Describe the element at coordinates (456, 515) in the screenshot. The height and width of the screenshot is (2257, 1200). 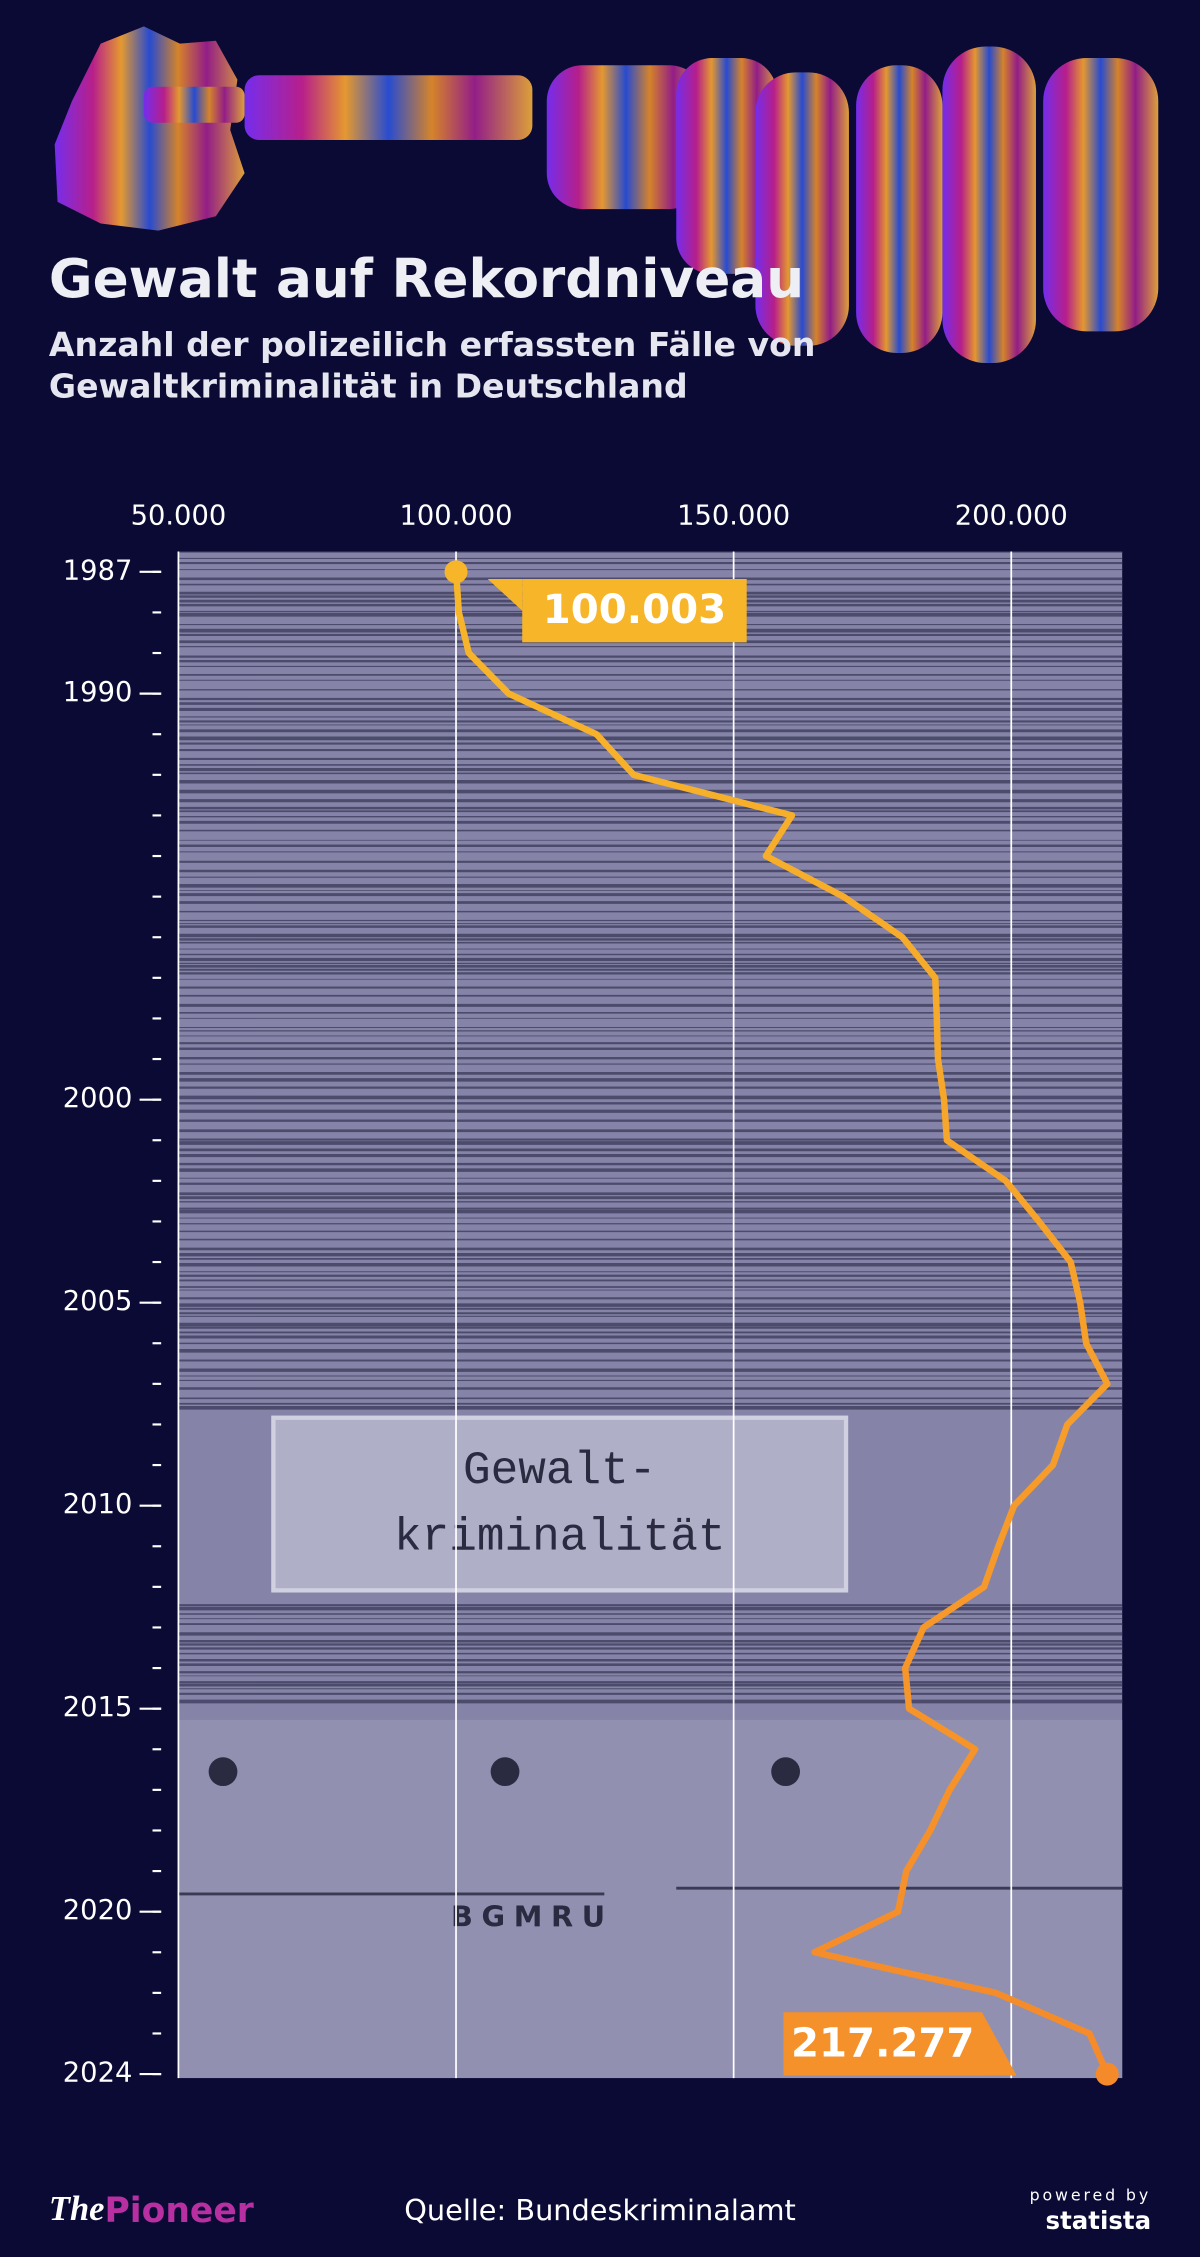
I see `x-tick-label: 100.000` at that location.